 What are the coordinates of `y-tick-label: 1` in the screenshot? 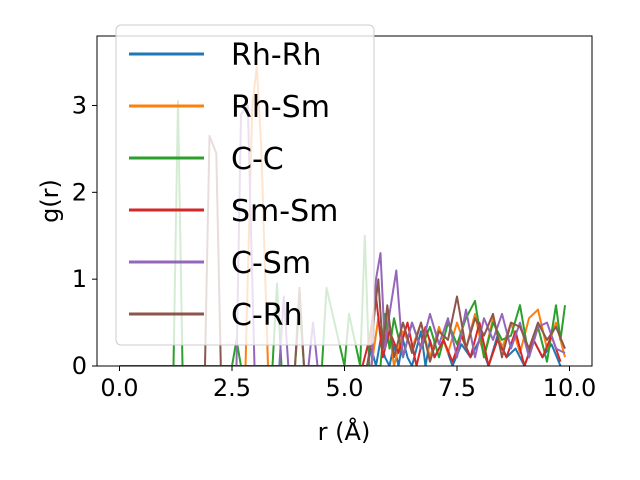 It's located at (79, 279).